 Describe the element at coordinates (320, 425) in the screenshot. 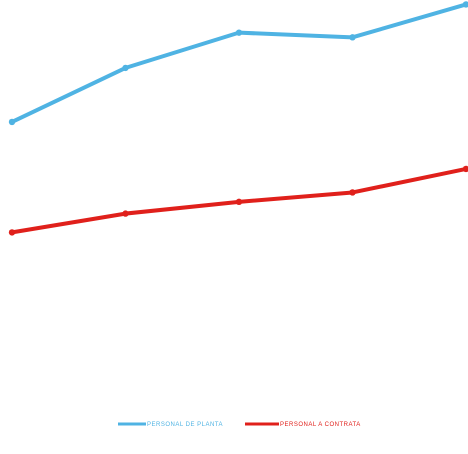

I see `legend-label-contrata: PERSONAL A CONTRATA` at that location.